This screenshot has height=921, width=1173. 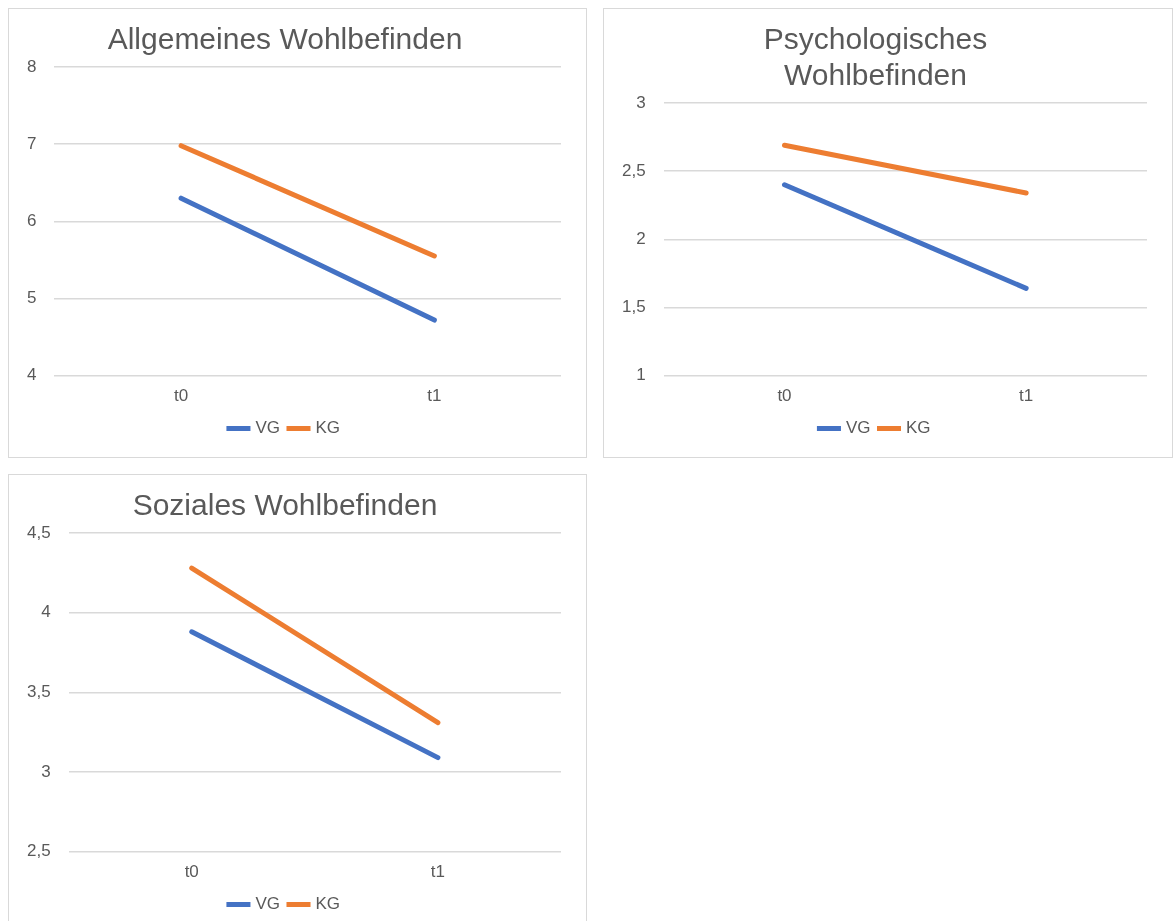 I want to click on y-tick-label: 8, so click(x=31, y=66).